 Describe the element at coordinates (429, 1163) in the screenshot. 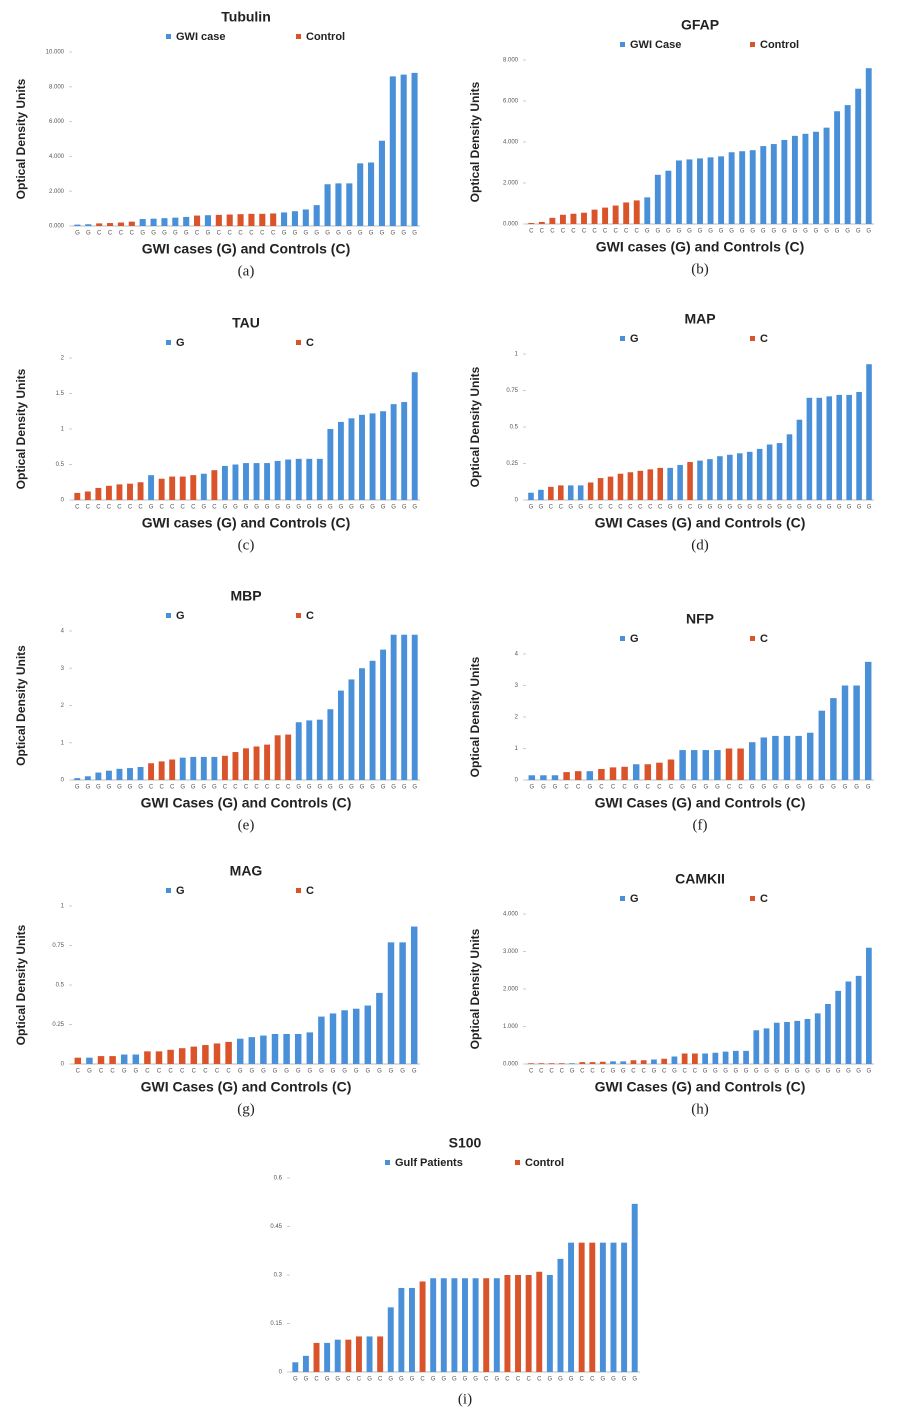

I see `legend-label: Gulf Patients` at that location.